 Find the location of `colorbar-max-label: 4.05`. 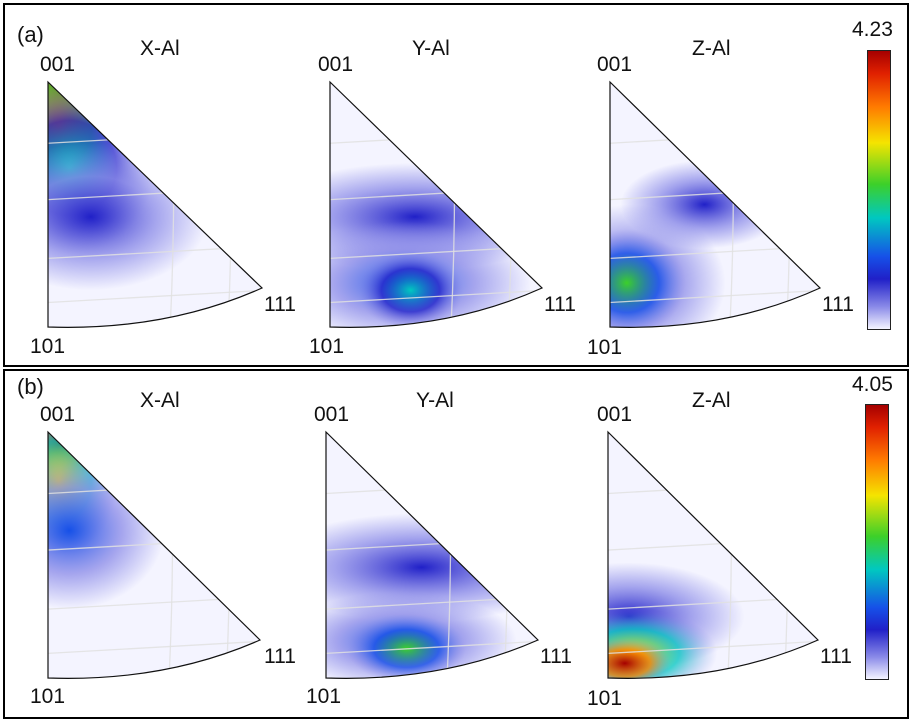

colorbar-max-label: 4.05 is located at coordinates (872, 384).